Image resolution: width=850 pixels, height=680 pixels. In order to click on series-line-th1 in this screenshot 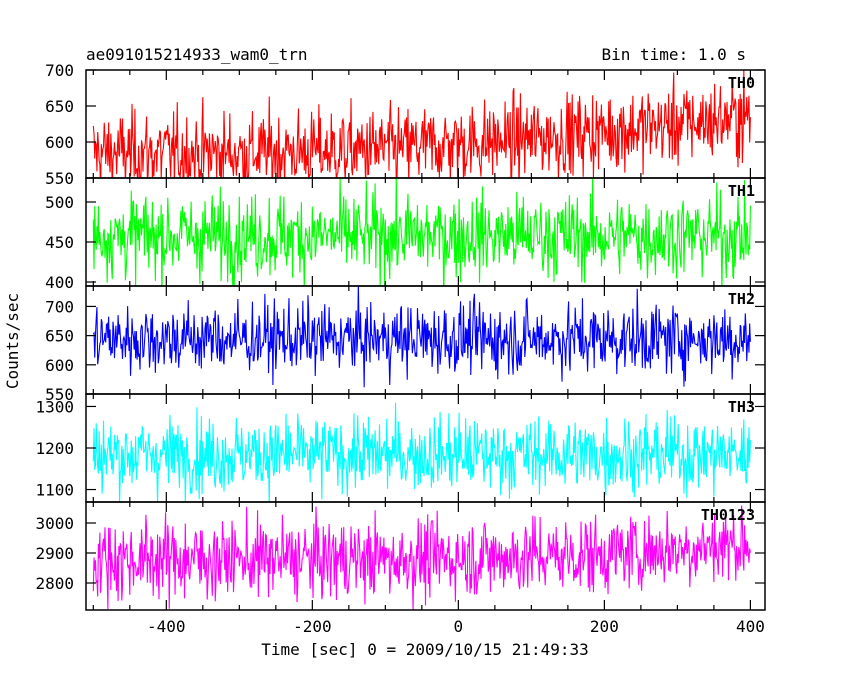, I will do `click(421, 232)`.